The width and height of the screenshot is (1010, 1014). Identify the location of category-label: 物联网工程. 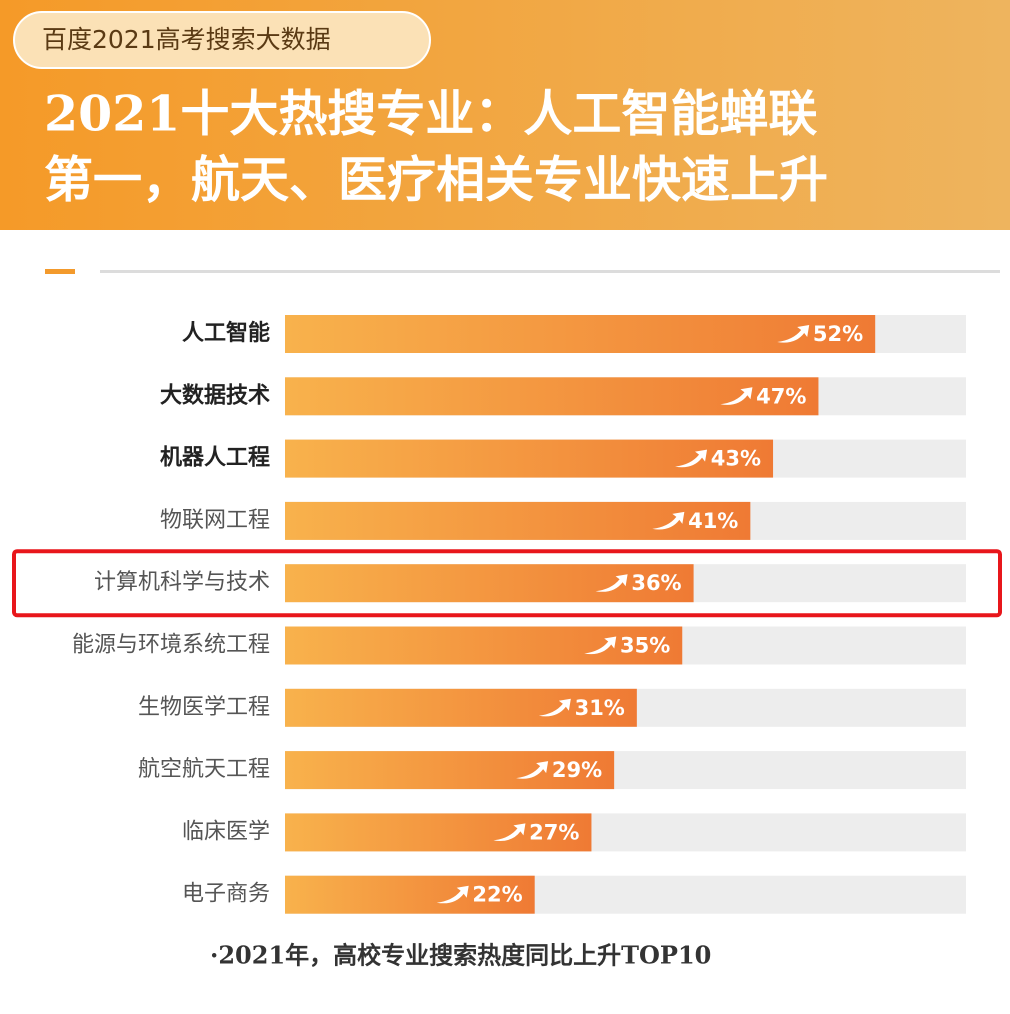
(215, 520).